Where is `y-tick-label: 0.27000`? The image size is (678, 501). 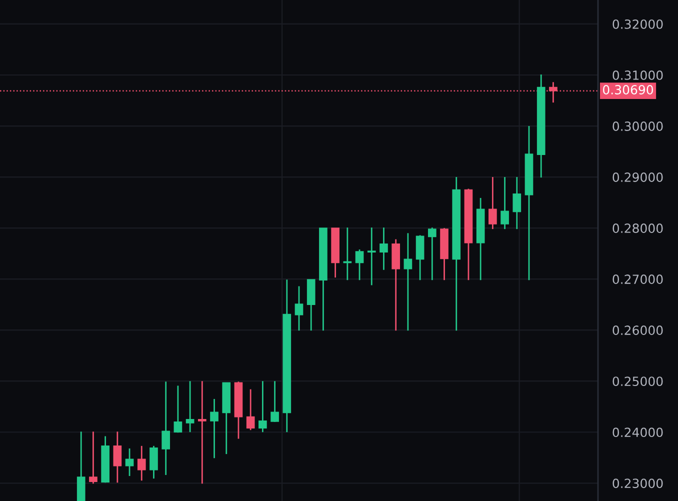
y-tick-label: 0.27000 is located at coordinates (637, 279).